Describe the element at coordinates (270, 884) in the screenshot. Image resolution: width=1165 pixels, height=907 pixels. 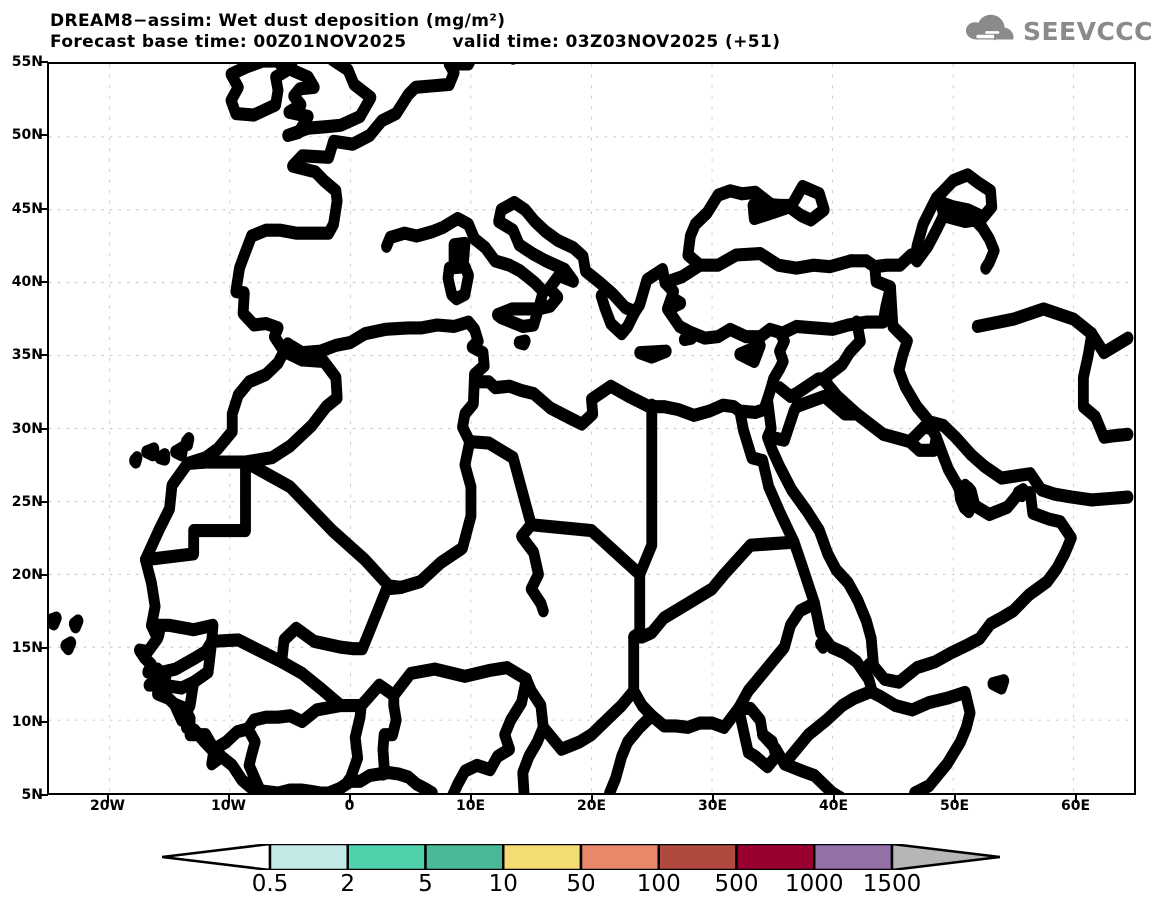
I see `colorbar-tick-0.5: 0.5` at that location.